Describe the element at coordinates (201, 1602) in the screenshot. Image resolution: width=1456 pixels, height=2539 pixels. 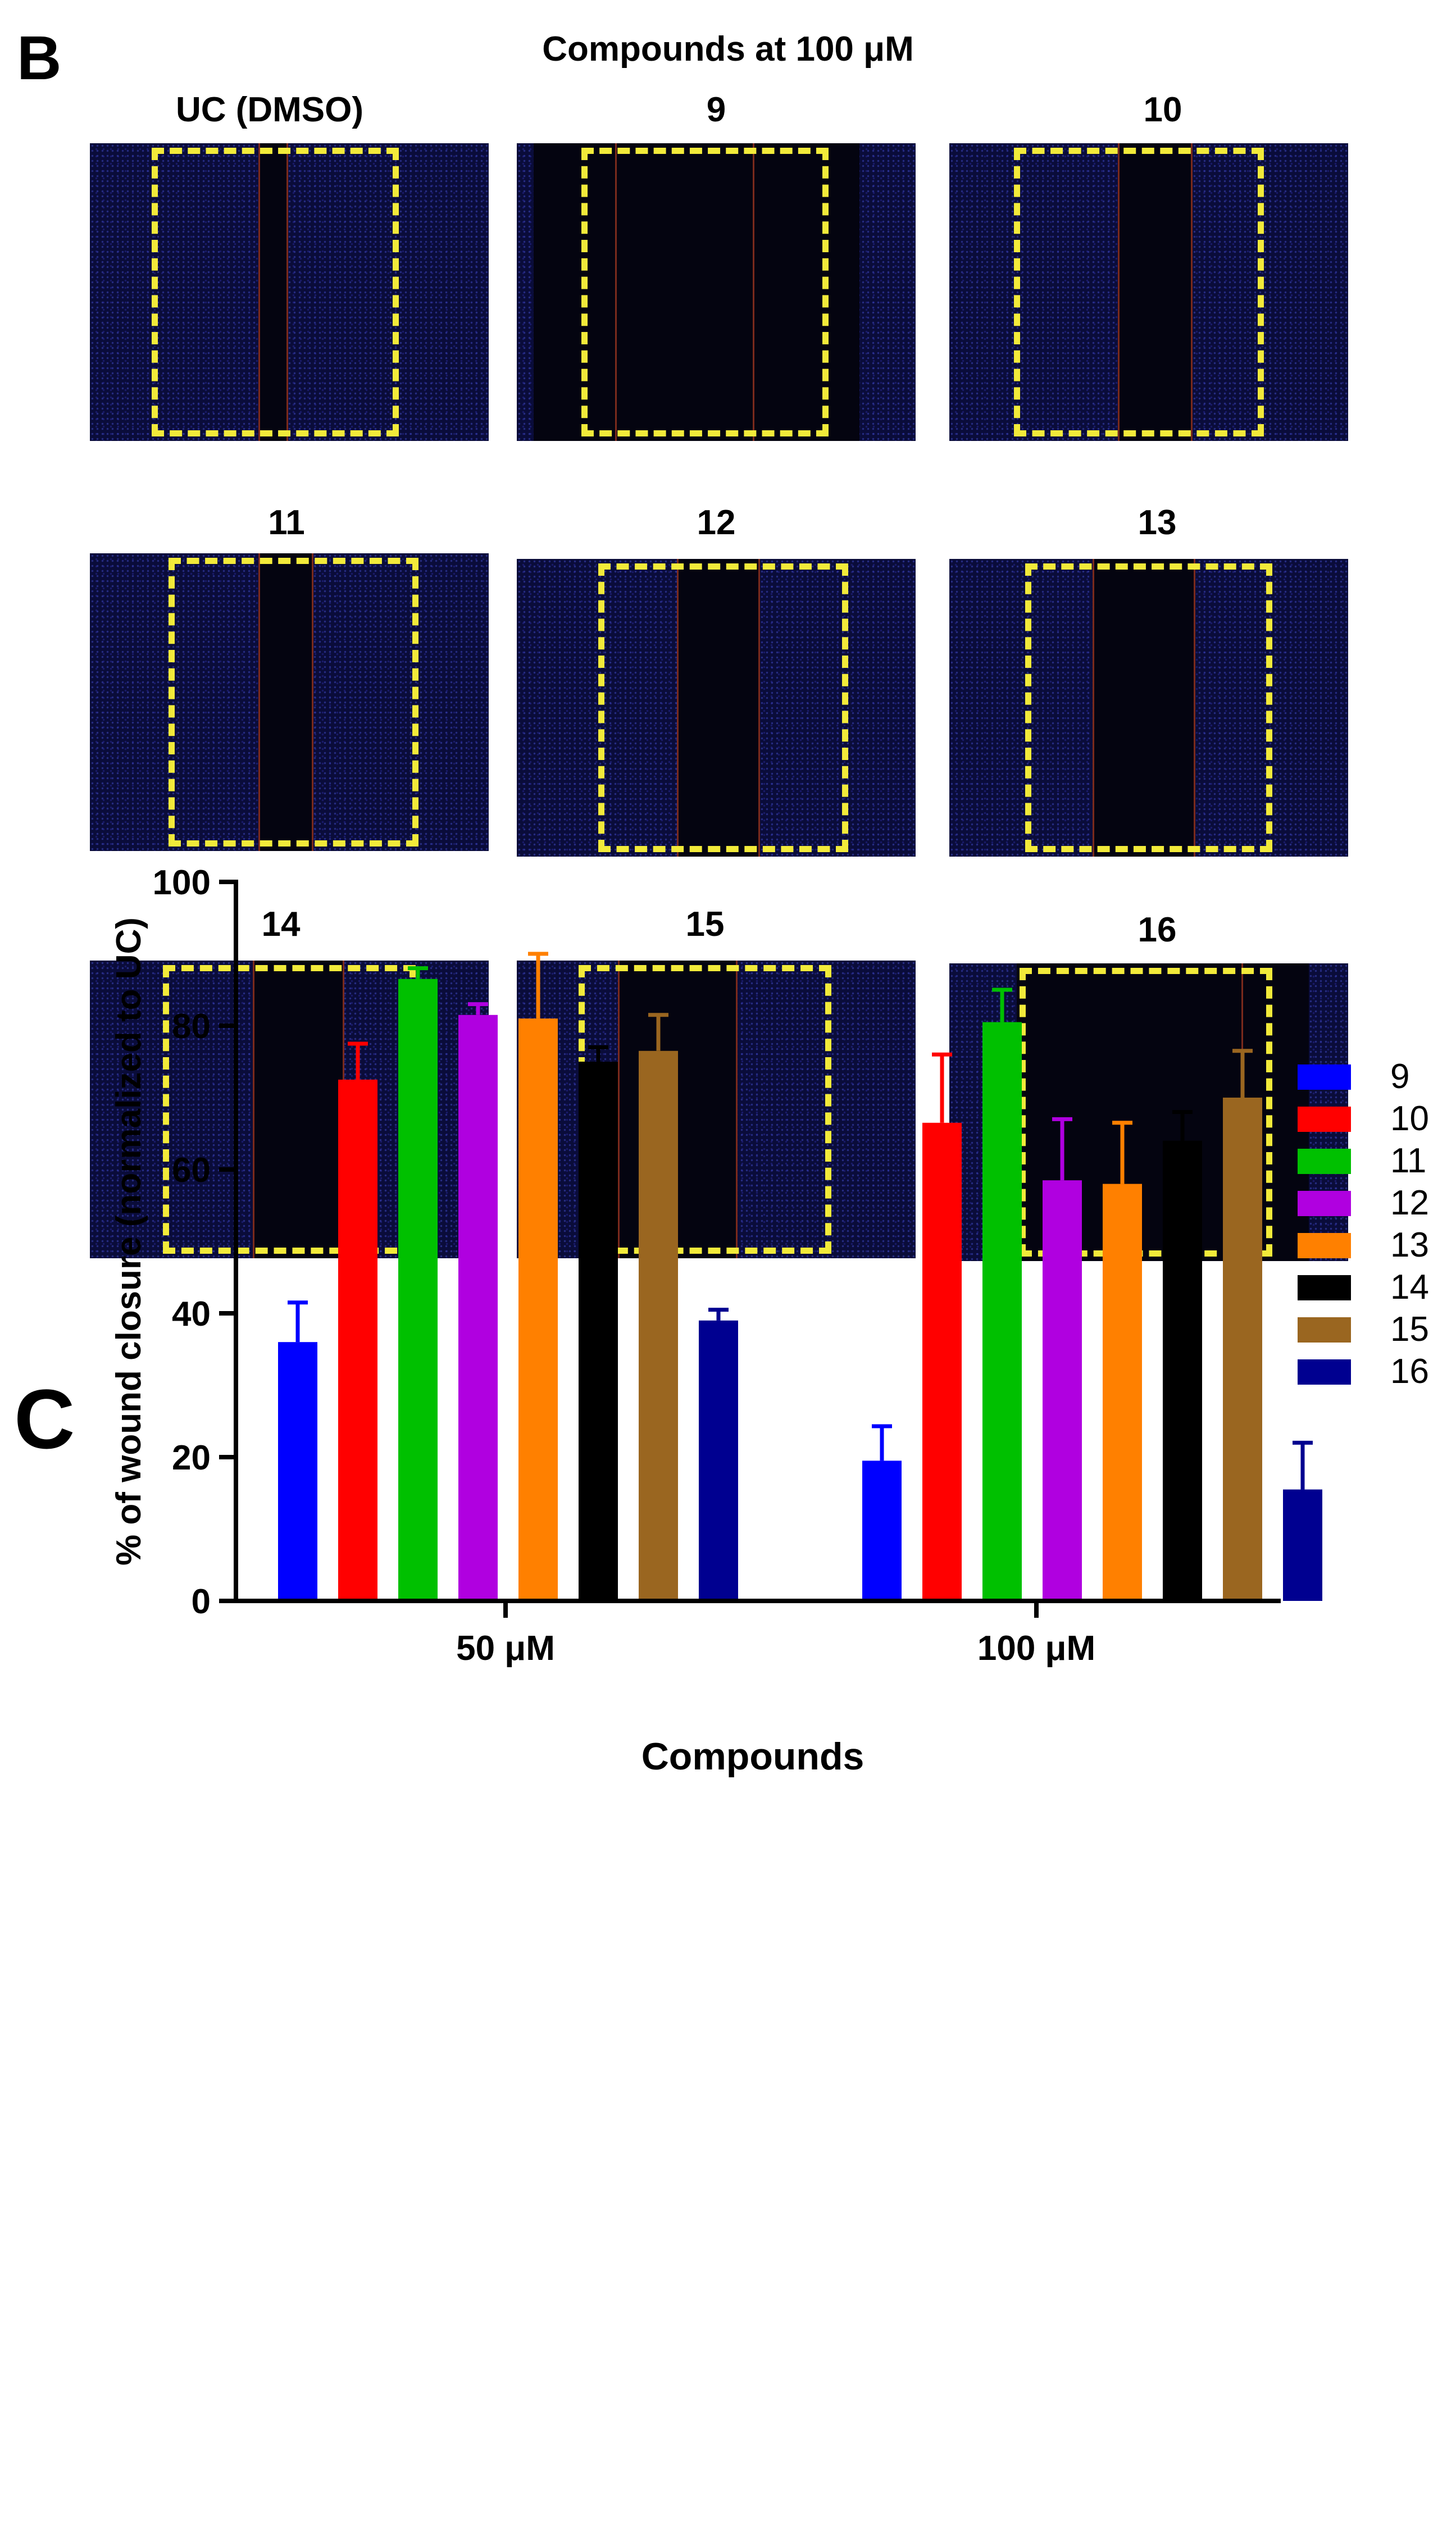
I see `y-tick-label-0: 0` at that location.